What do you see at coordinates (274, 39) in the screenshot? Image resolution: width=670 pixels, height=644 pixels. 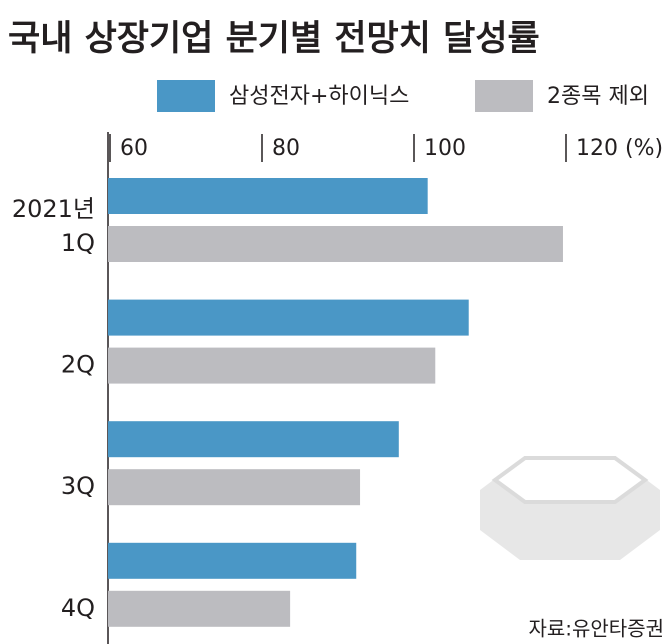 I see `chart-title: 국내 상장기업 분기별 전망치 달성률` at bounding box center [274, 39].